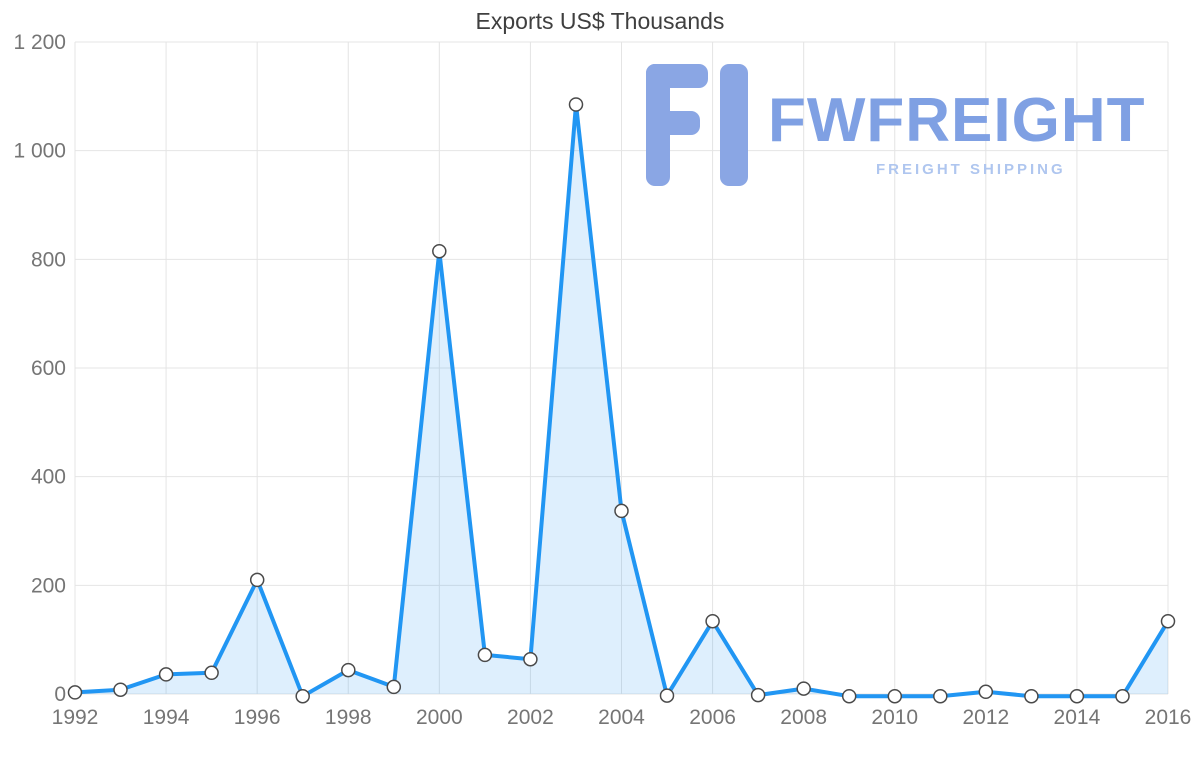  I want to click on data-point-2011, so click(940, 696).